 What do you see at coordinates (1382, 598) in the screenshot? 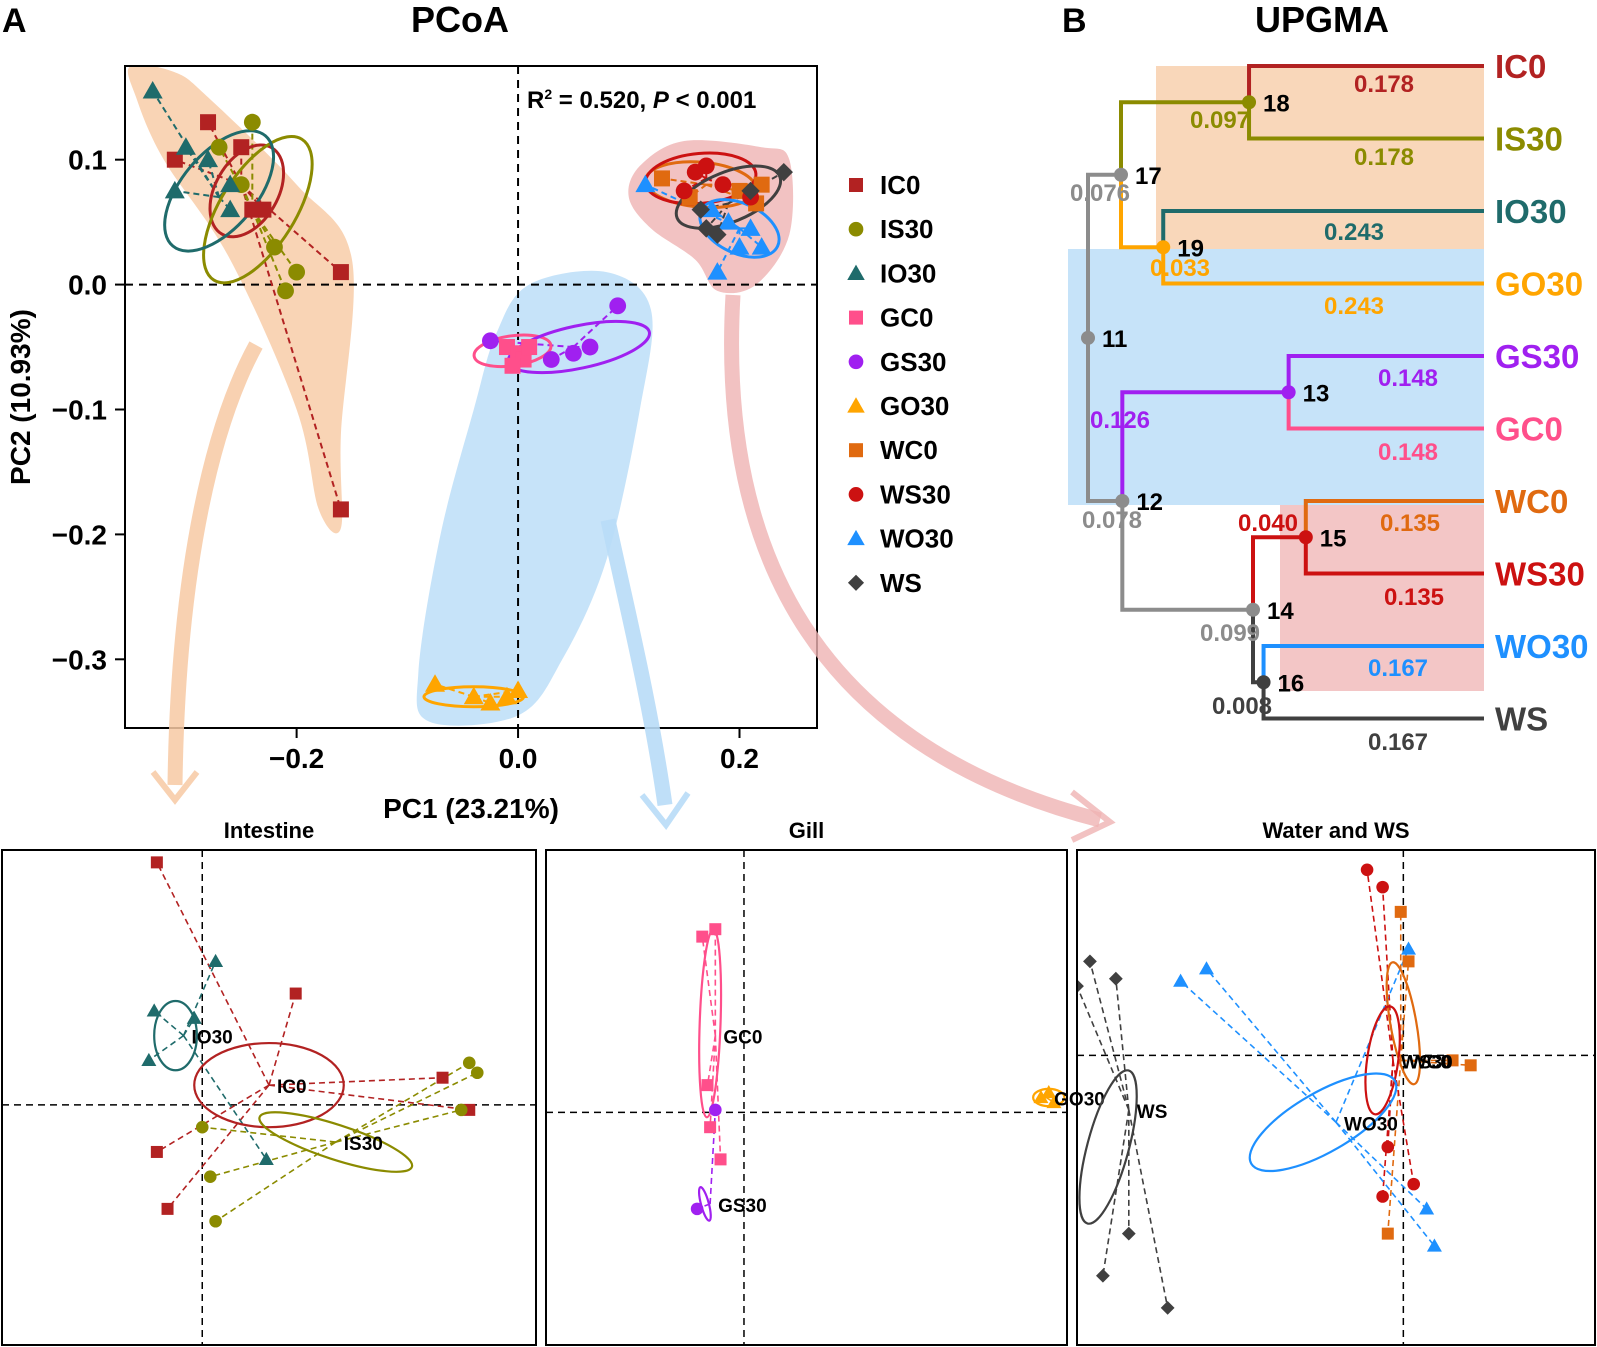
I see `tree-shade-water` at bounding box center [1382, 598].